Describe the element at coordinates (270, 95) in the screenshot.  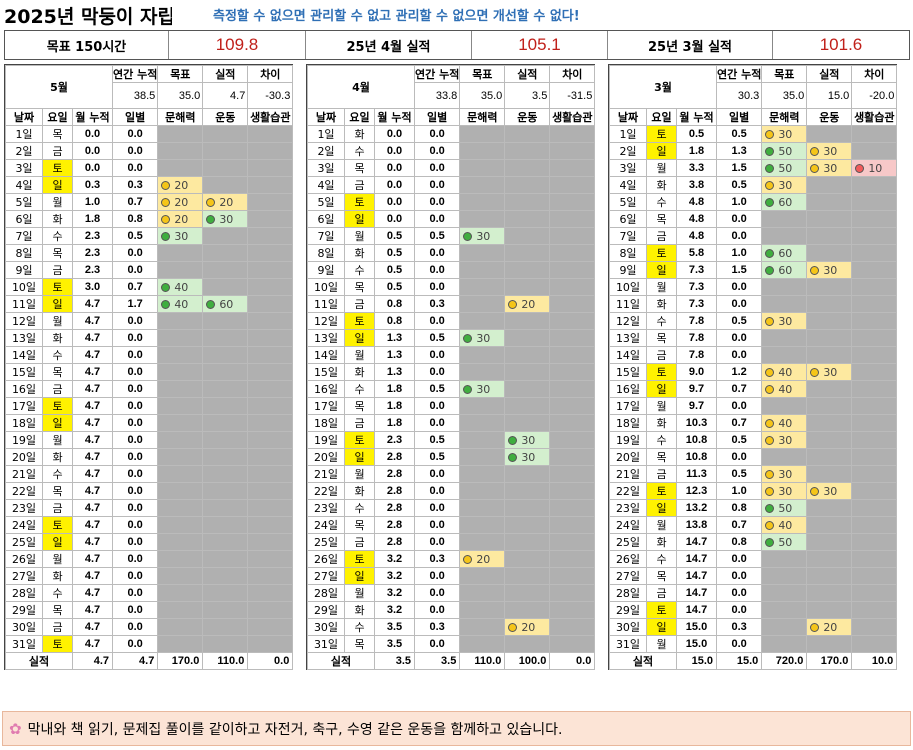
I see `diff-value: -30.3` at that location.